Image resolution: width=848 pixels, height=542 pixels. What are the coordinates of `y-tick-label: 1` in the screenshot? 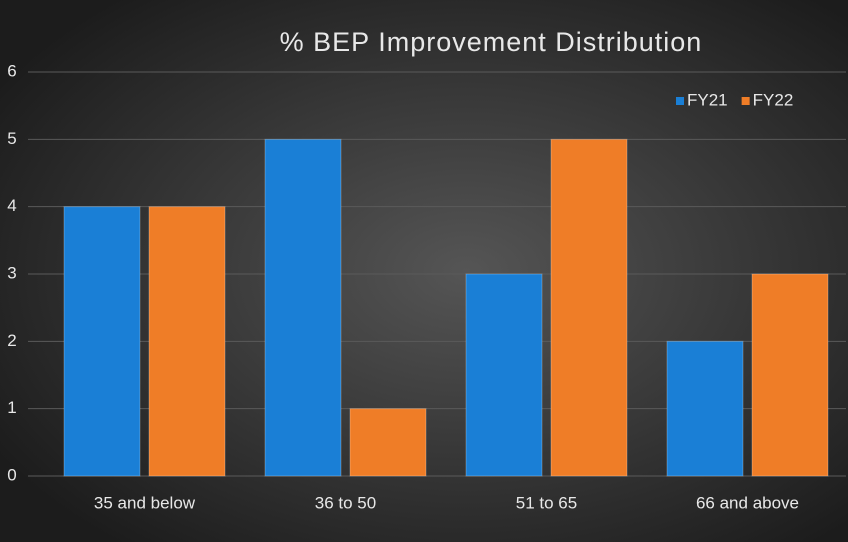 It's located at (11, 407).